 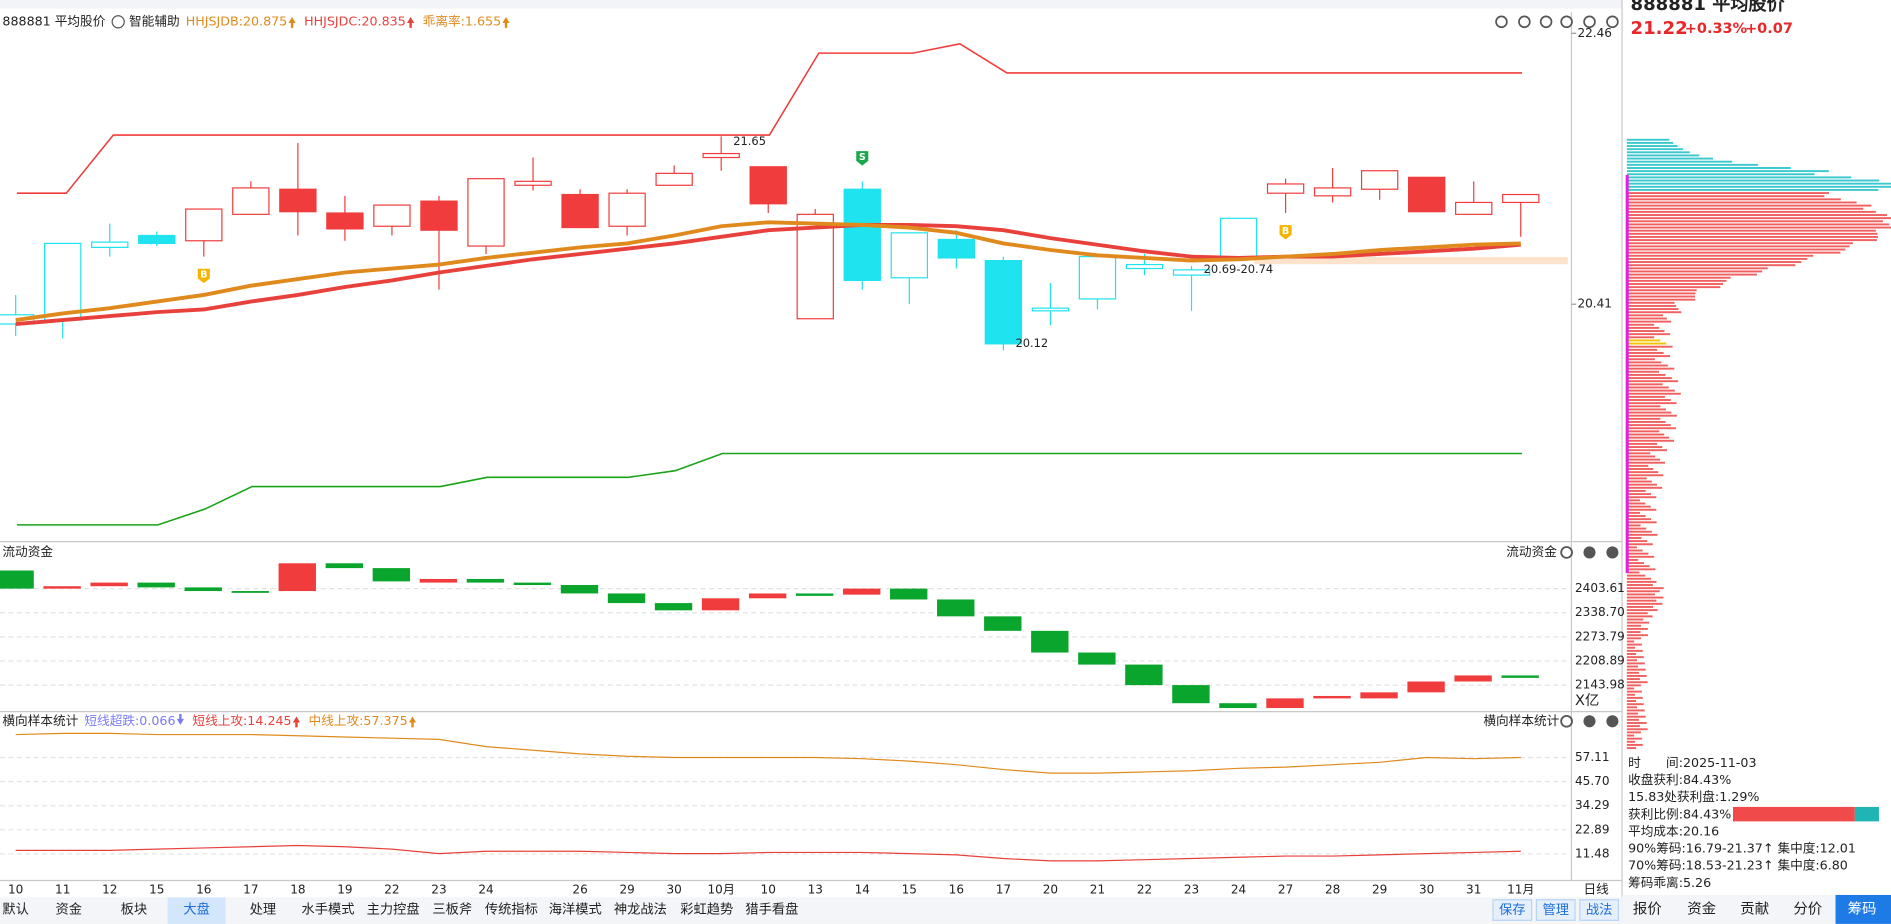 What do you see at coordinates (134, 909) in the screenshot?
I see `tab: 板块` at bounding box center [134, 909].